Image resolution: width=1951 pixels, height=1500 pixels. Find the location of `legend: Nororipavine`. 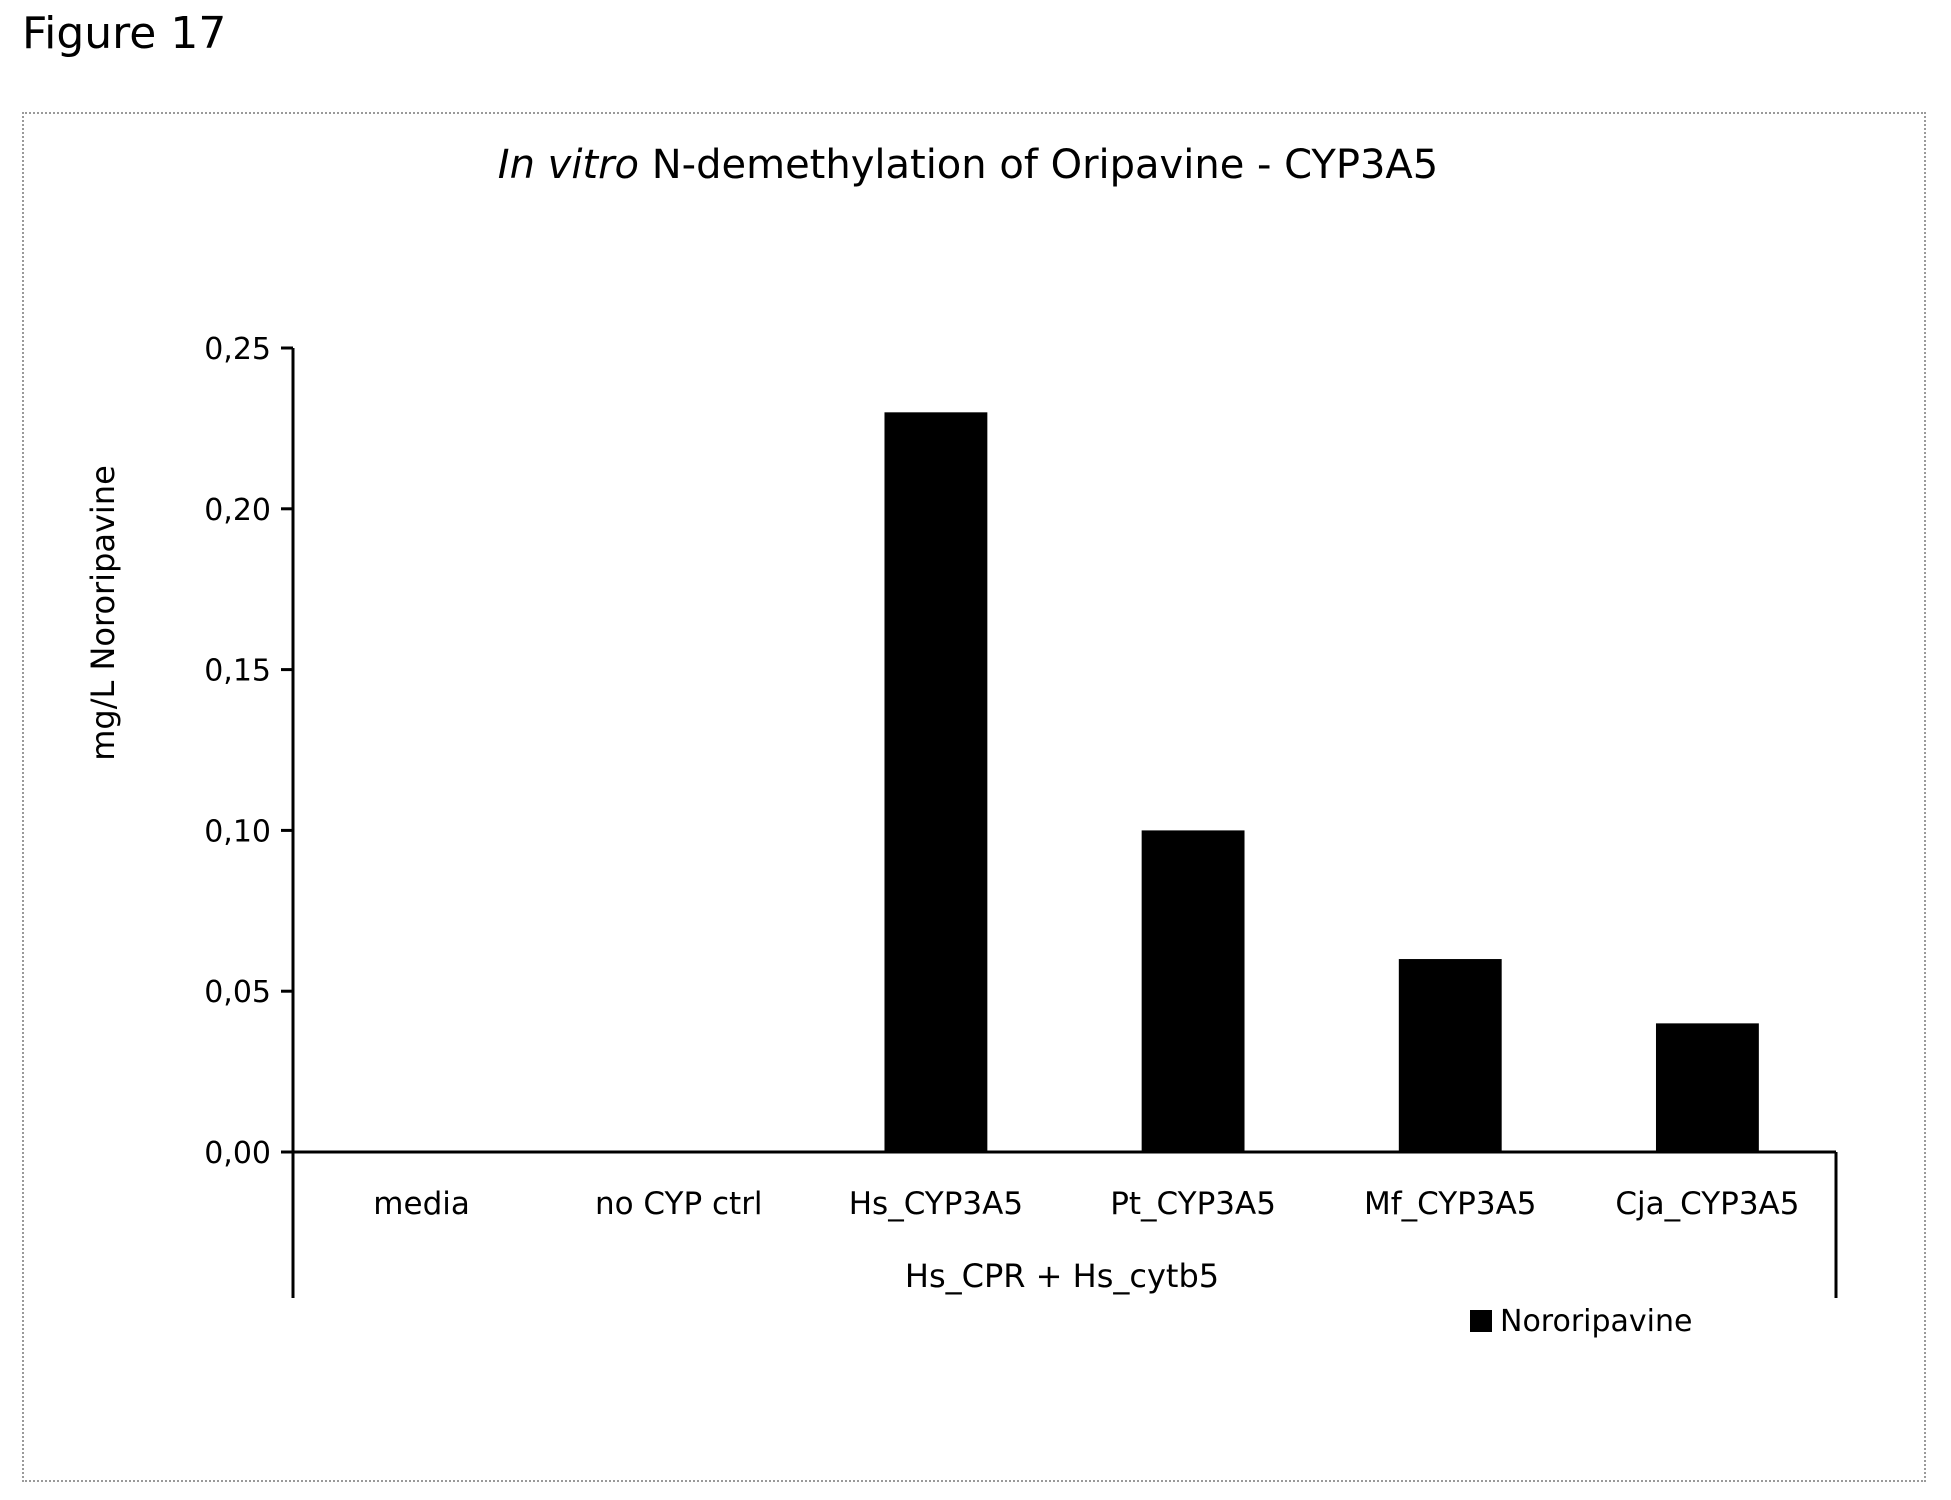

legend: Nororipavine is located at coordinates (1581, 1321).